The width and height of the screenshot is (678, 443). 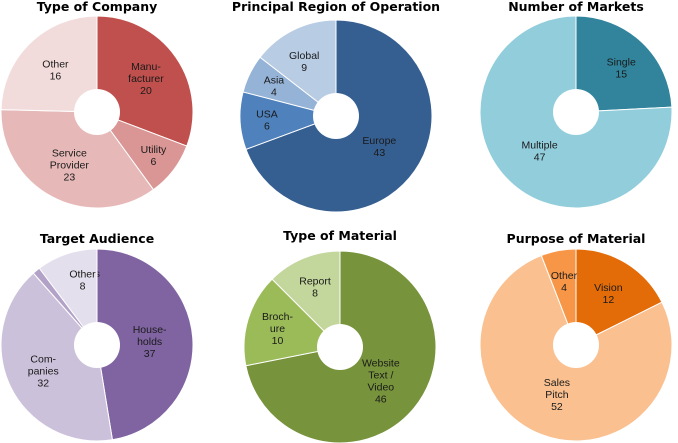 I want to click on slice-label: USA 6, so click(x=267, y=121).